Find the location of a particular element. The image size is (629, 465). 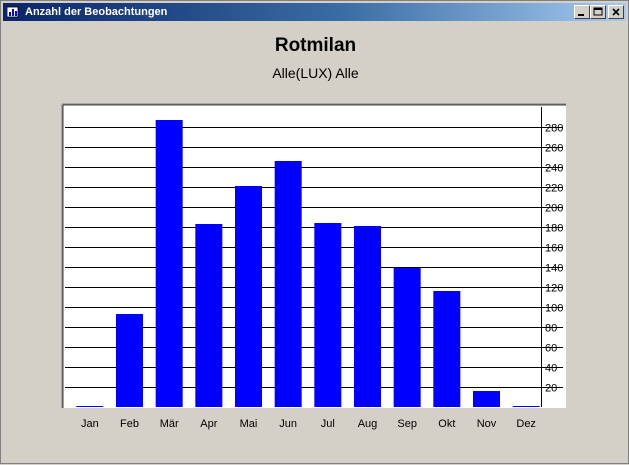

y-tick-label: 40 is located at coordinates (551, 369).